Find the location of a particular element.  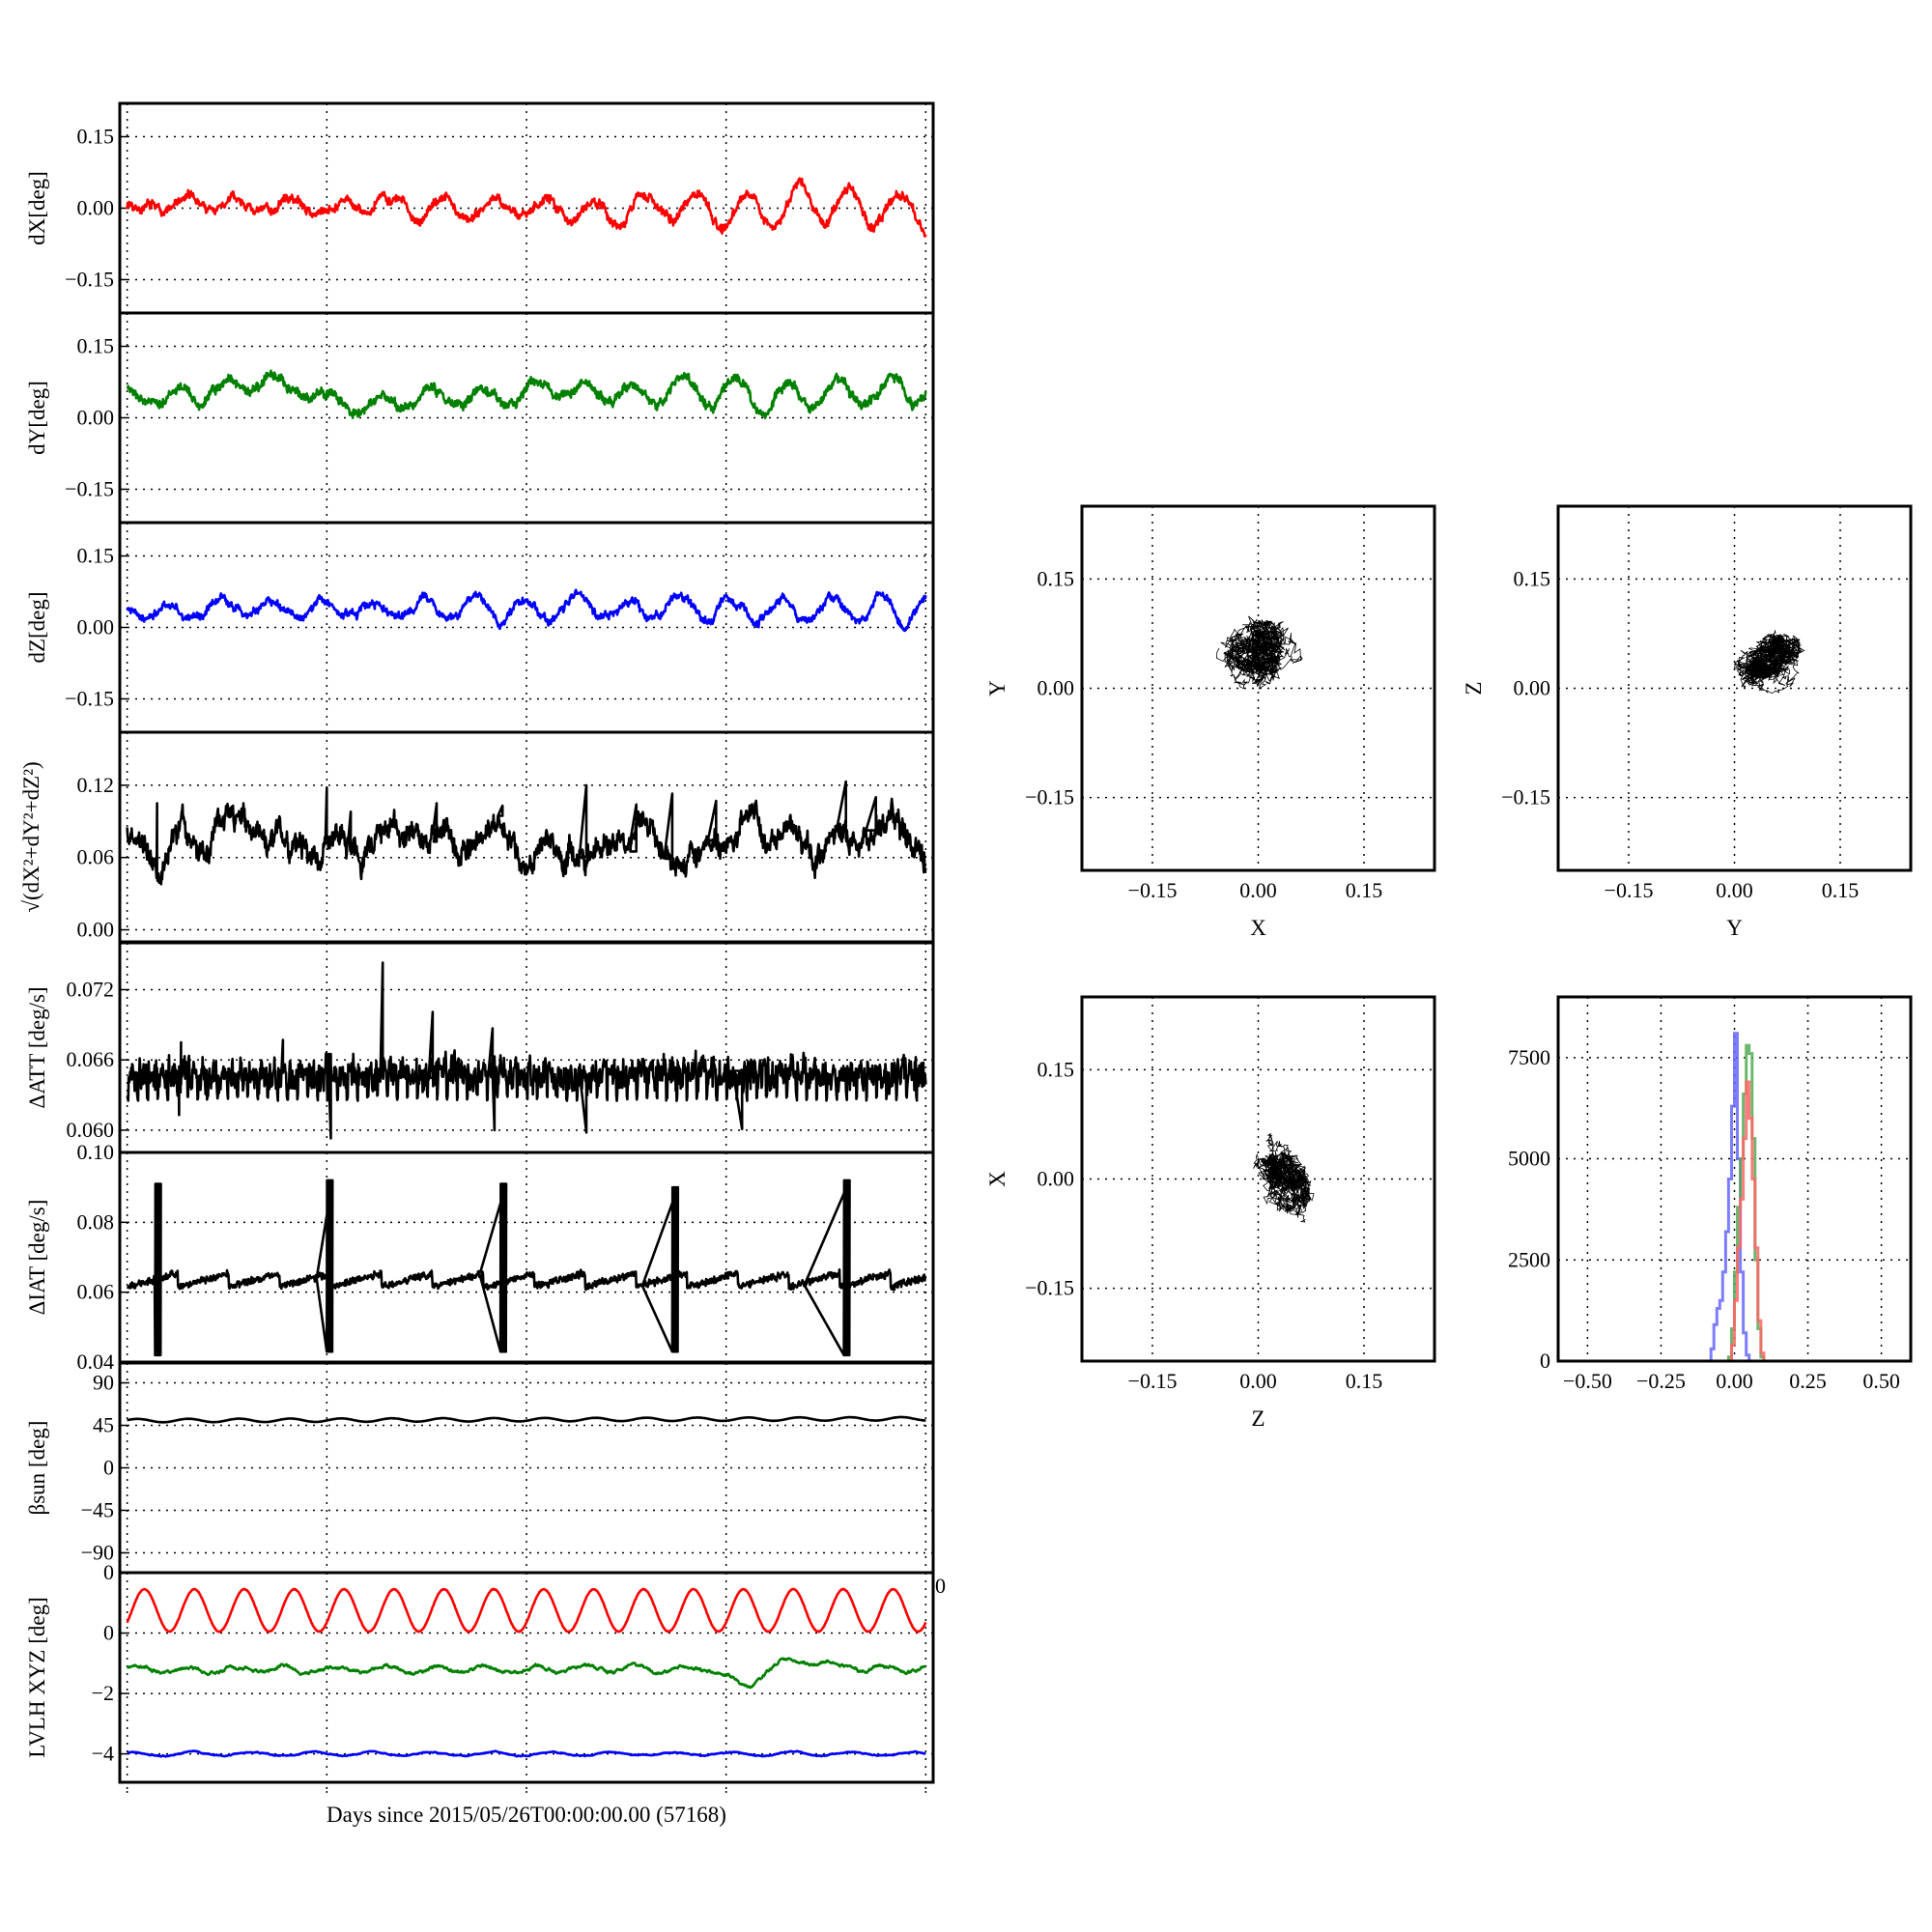

y-axis-label: dY[deg] is located at coordinates (37, 418).